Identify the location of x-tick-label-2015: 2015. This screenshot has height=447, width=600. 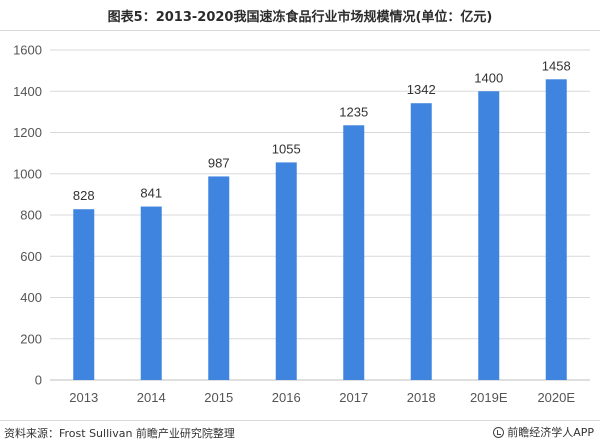
(218, 397).